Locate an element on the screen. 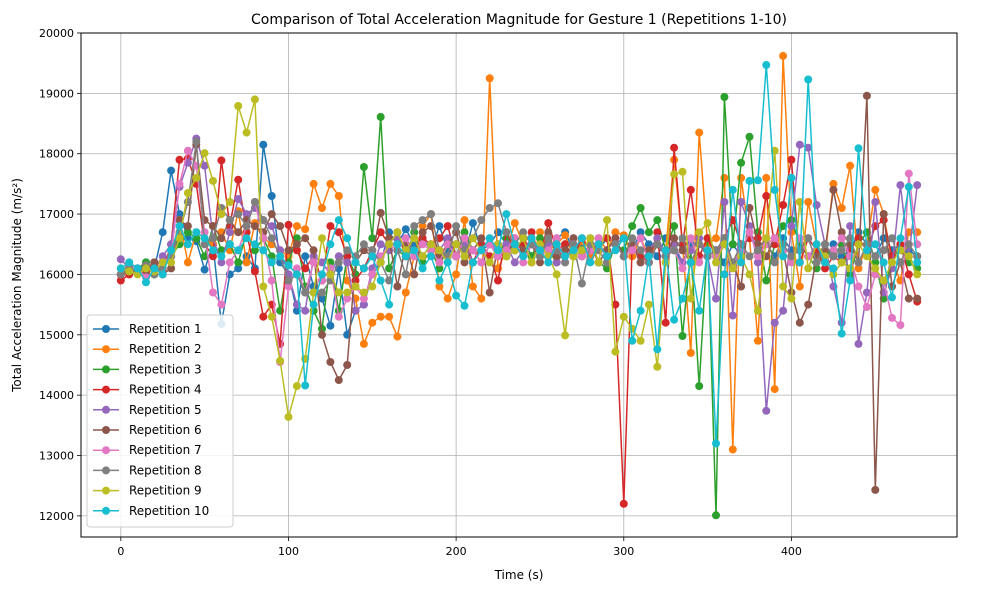  legend-label: Repetition 8 is located at coordinates (165, 470).